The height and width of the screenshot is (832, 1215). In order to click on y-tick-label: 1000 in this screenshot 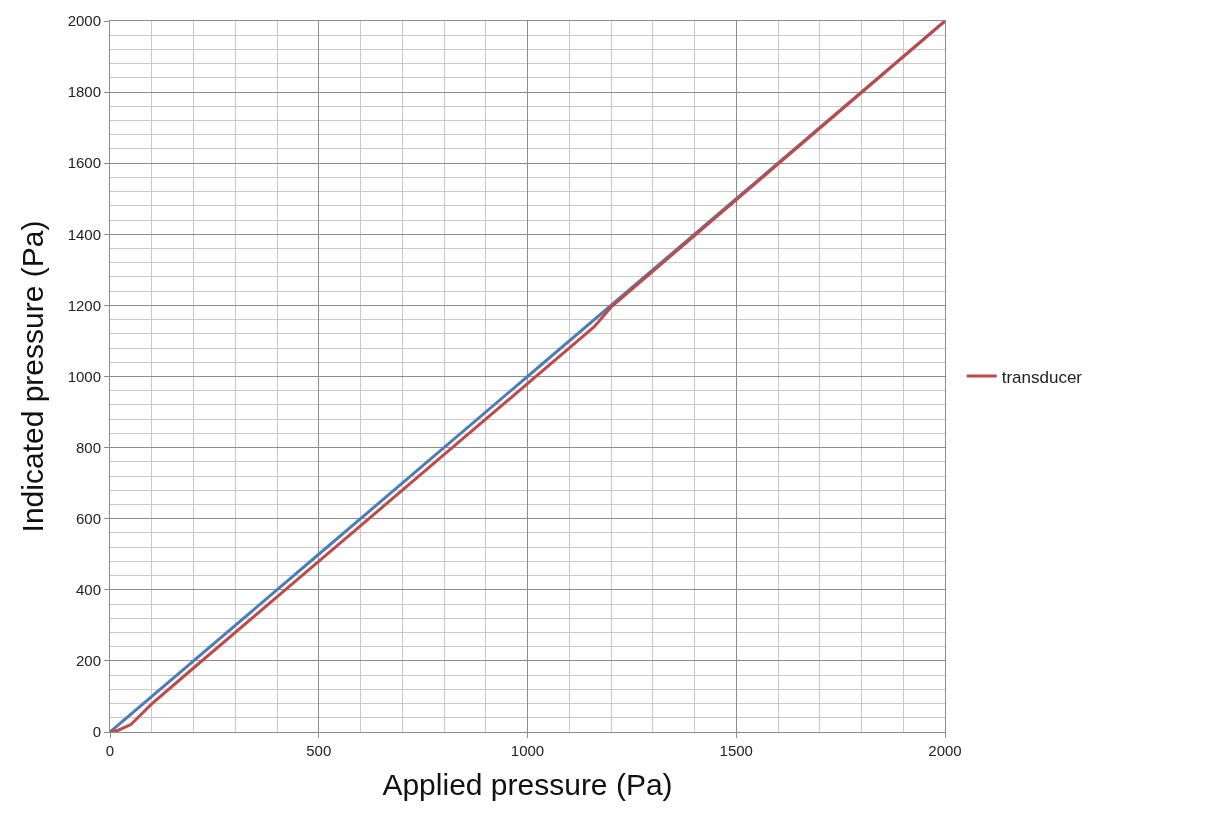, I will do `click(84, 376)`.